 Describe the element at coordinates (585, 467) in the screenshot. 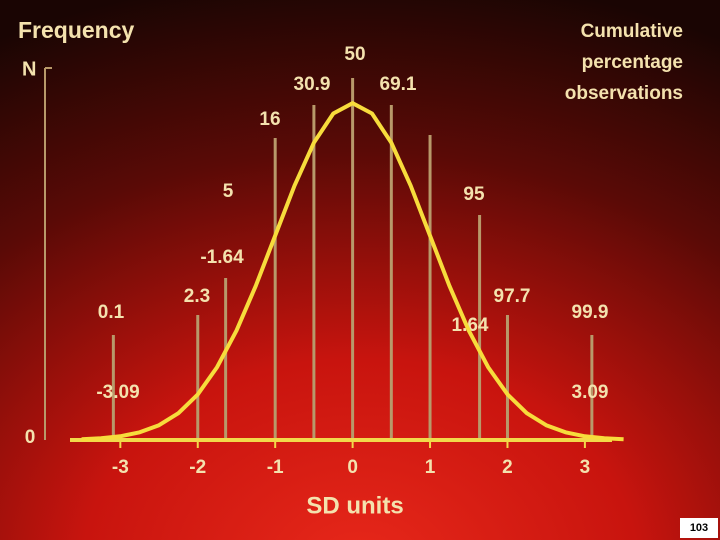

I see `x-tick-label: 3` at that location.